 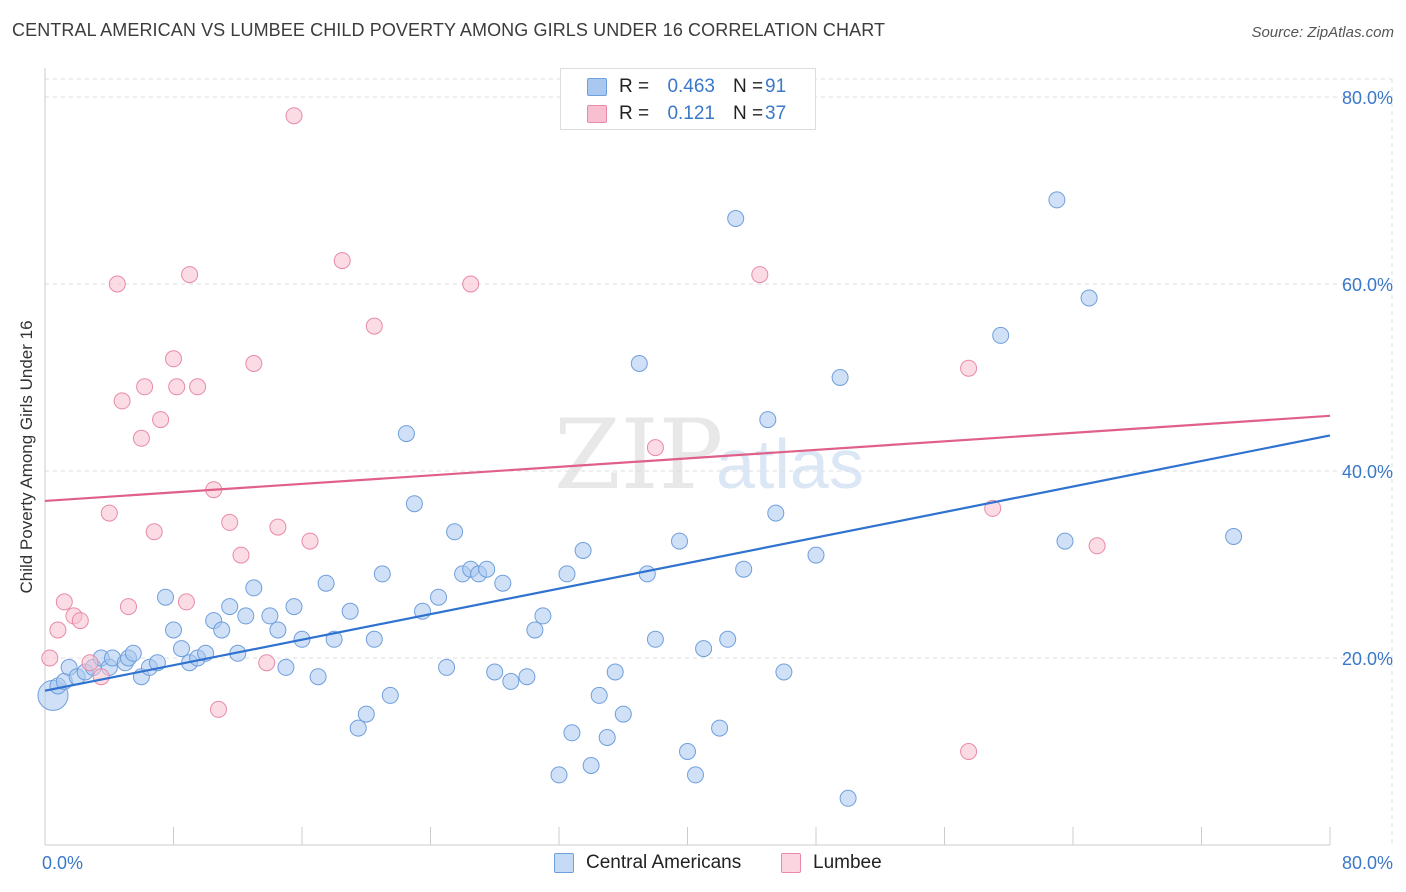 I want to click on legend-row-central: R = 0.463 N = 91, so click(x=686, y=87).